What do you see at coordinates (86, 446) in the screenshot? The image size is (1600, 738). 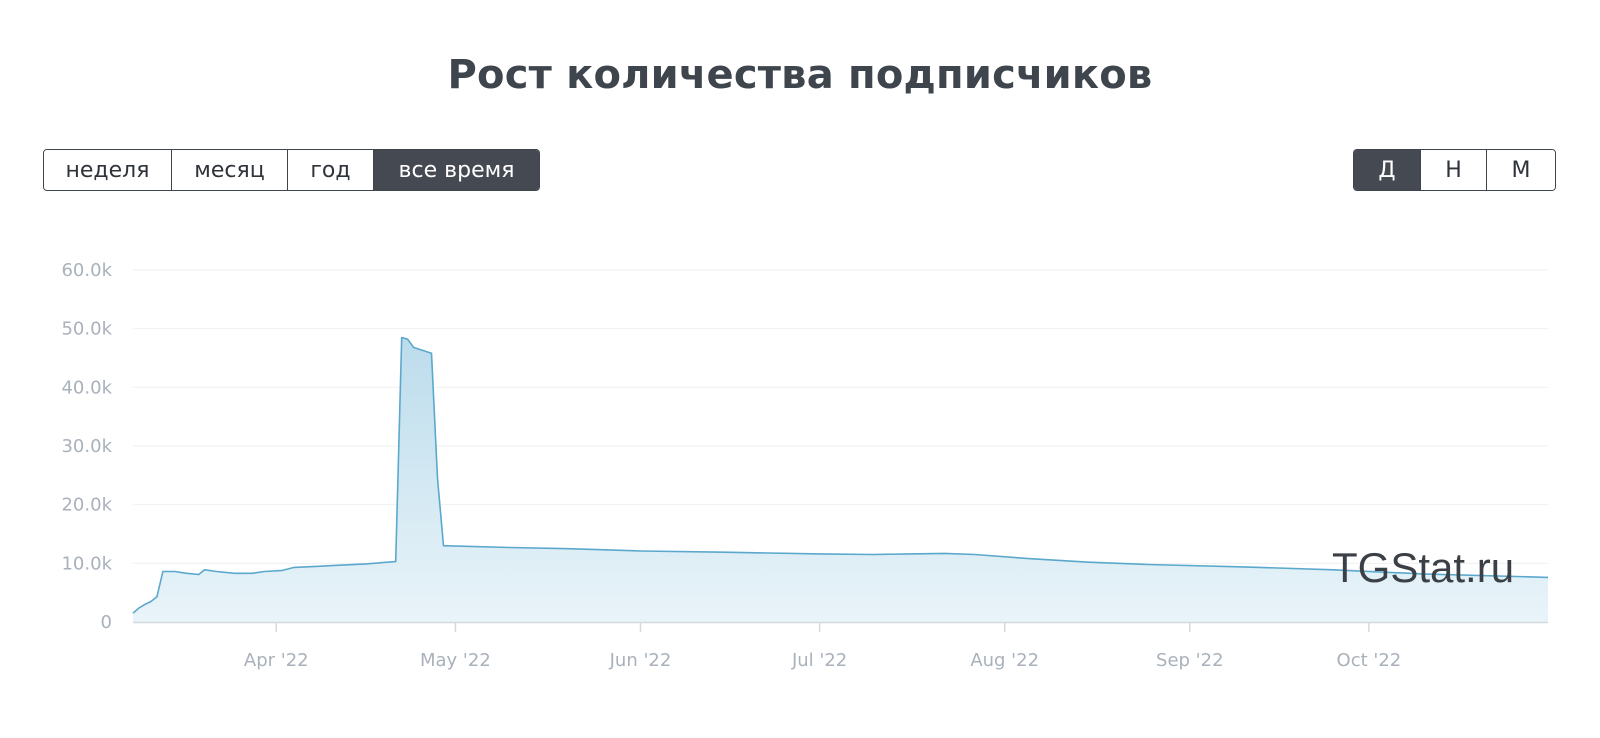 I see `y-tick-label: 30.0k` at bounding box center [86, 446].